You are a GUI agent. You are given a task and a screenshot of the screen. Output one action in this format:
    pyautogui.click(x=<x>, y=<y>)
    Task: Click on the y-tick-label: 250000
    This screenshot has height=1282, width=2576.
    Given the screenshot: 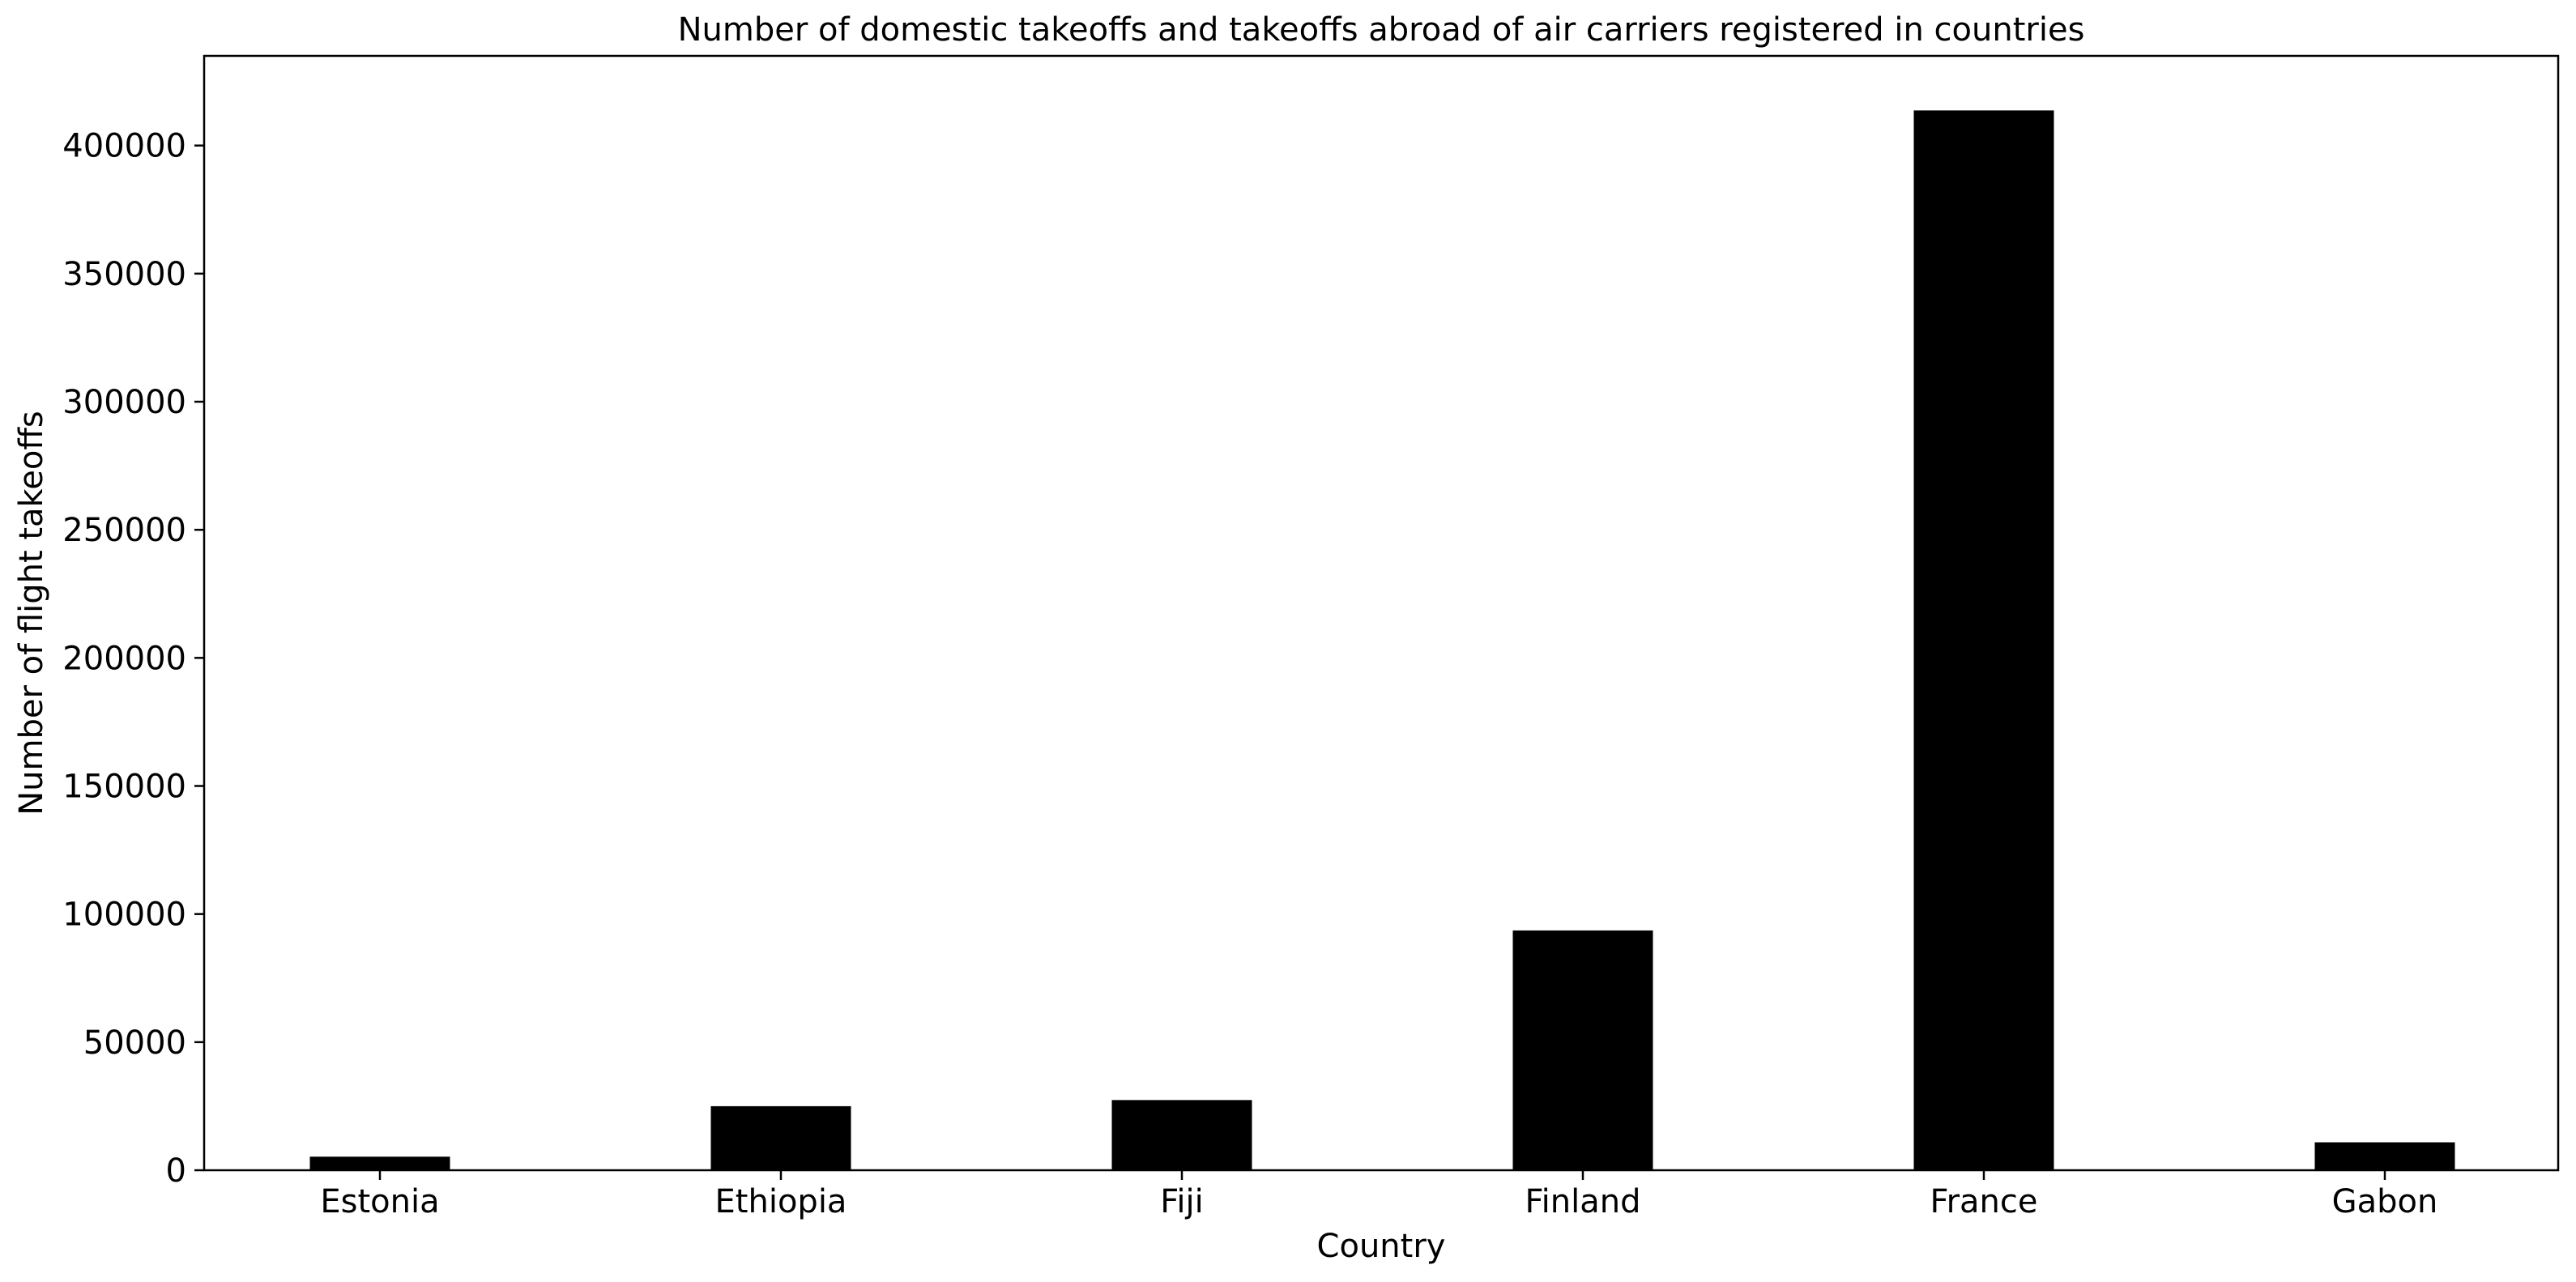 What is the action you would take?
    pyautogui.click(x=124, y=530)
    